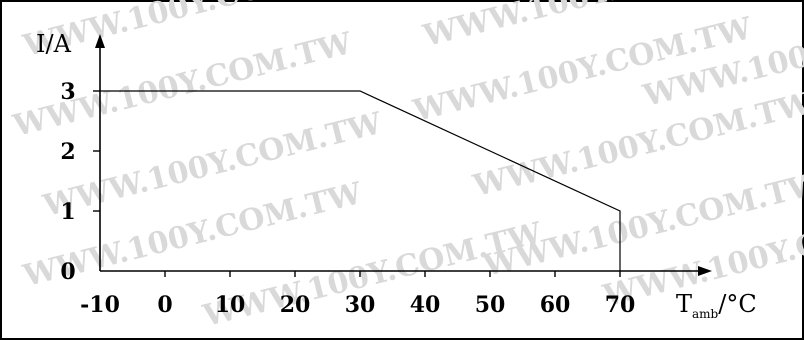  What do you see at coordinates (684, 304) in the screenshot?
I see `x-axis-label-main: T` at bounding box center [684, 304].